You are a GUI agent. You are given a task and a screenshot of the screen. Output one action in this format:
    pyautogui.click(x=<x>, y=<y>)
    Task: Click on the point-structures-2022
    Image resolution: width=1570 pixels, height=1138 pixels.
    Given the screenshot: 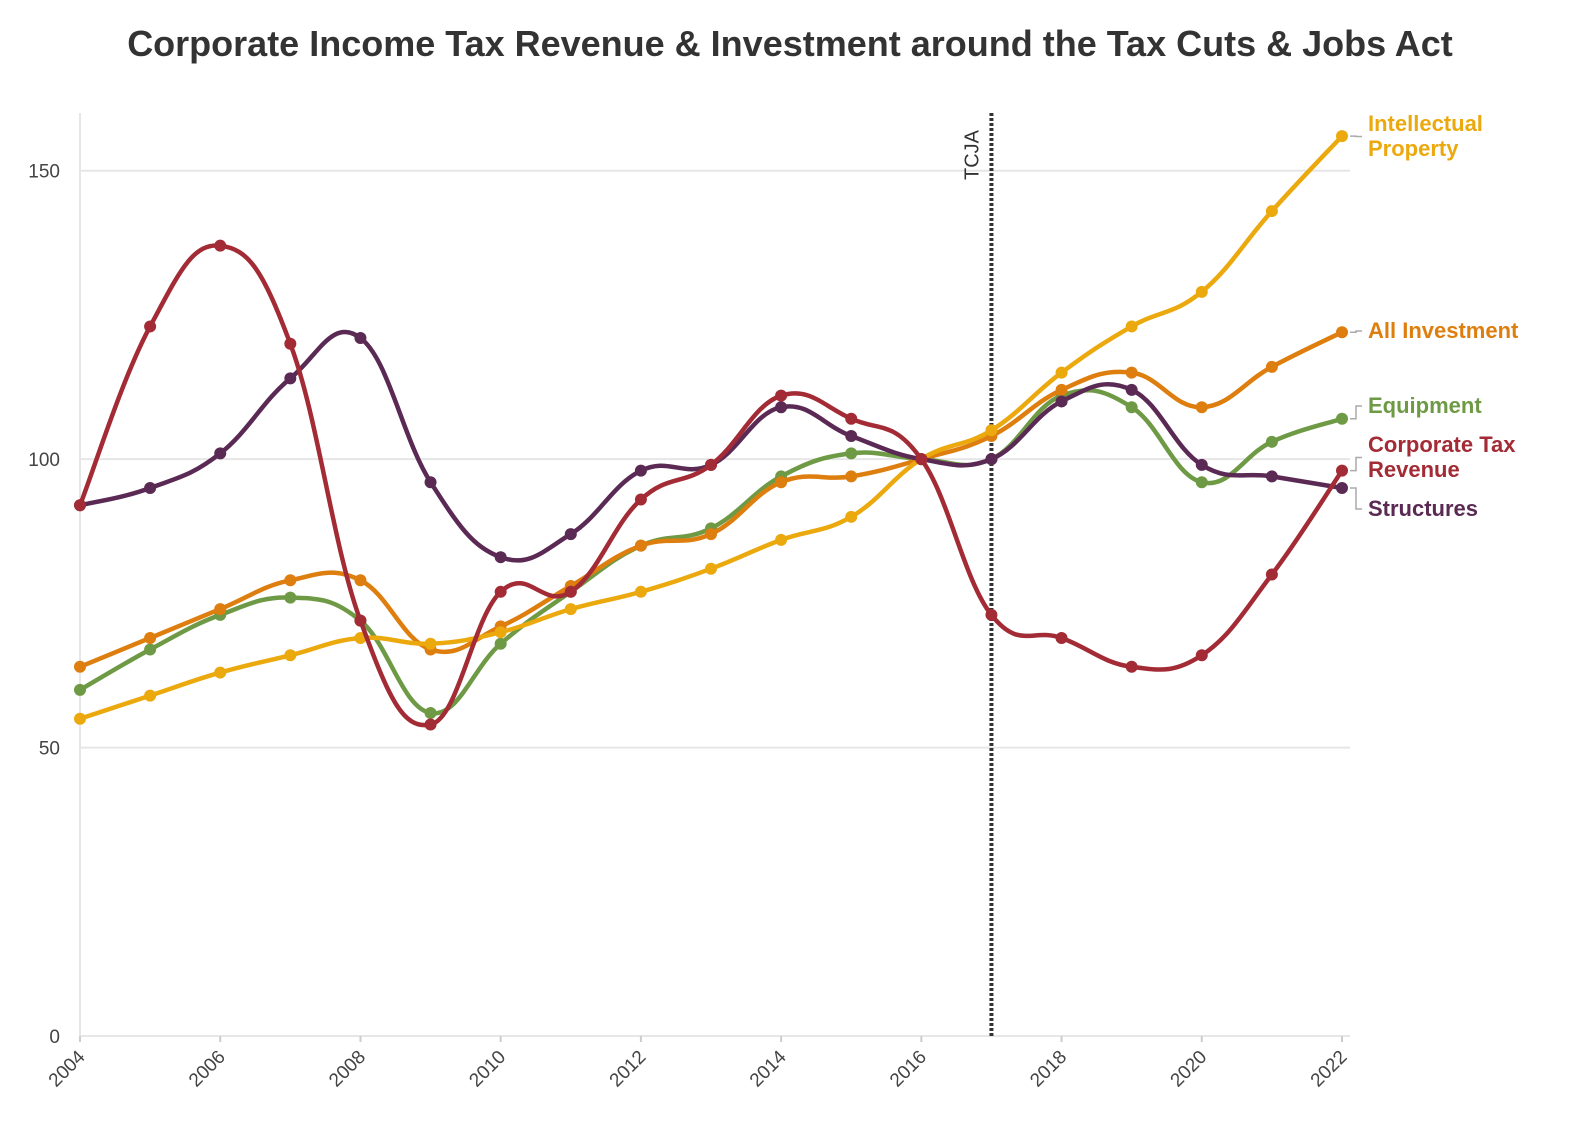 What is the action you would take?
    pyautogui.click(x=1342, y=487)
    